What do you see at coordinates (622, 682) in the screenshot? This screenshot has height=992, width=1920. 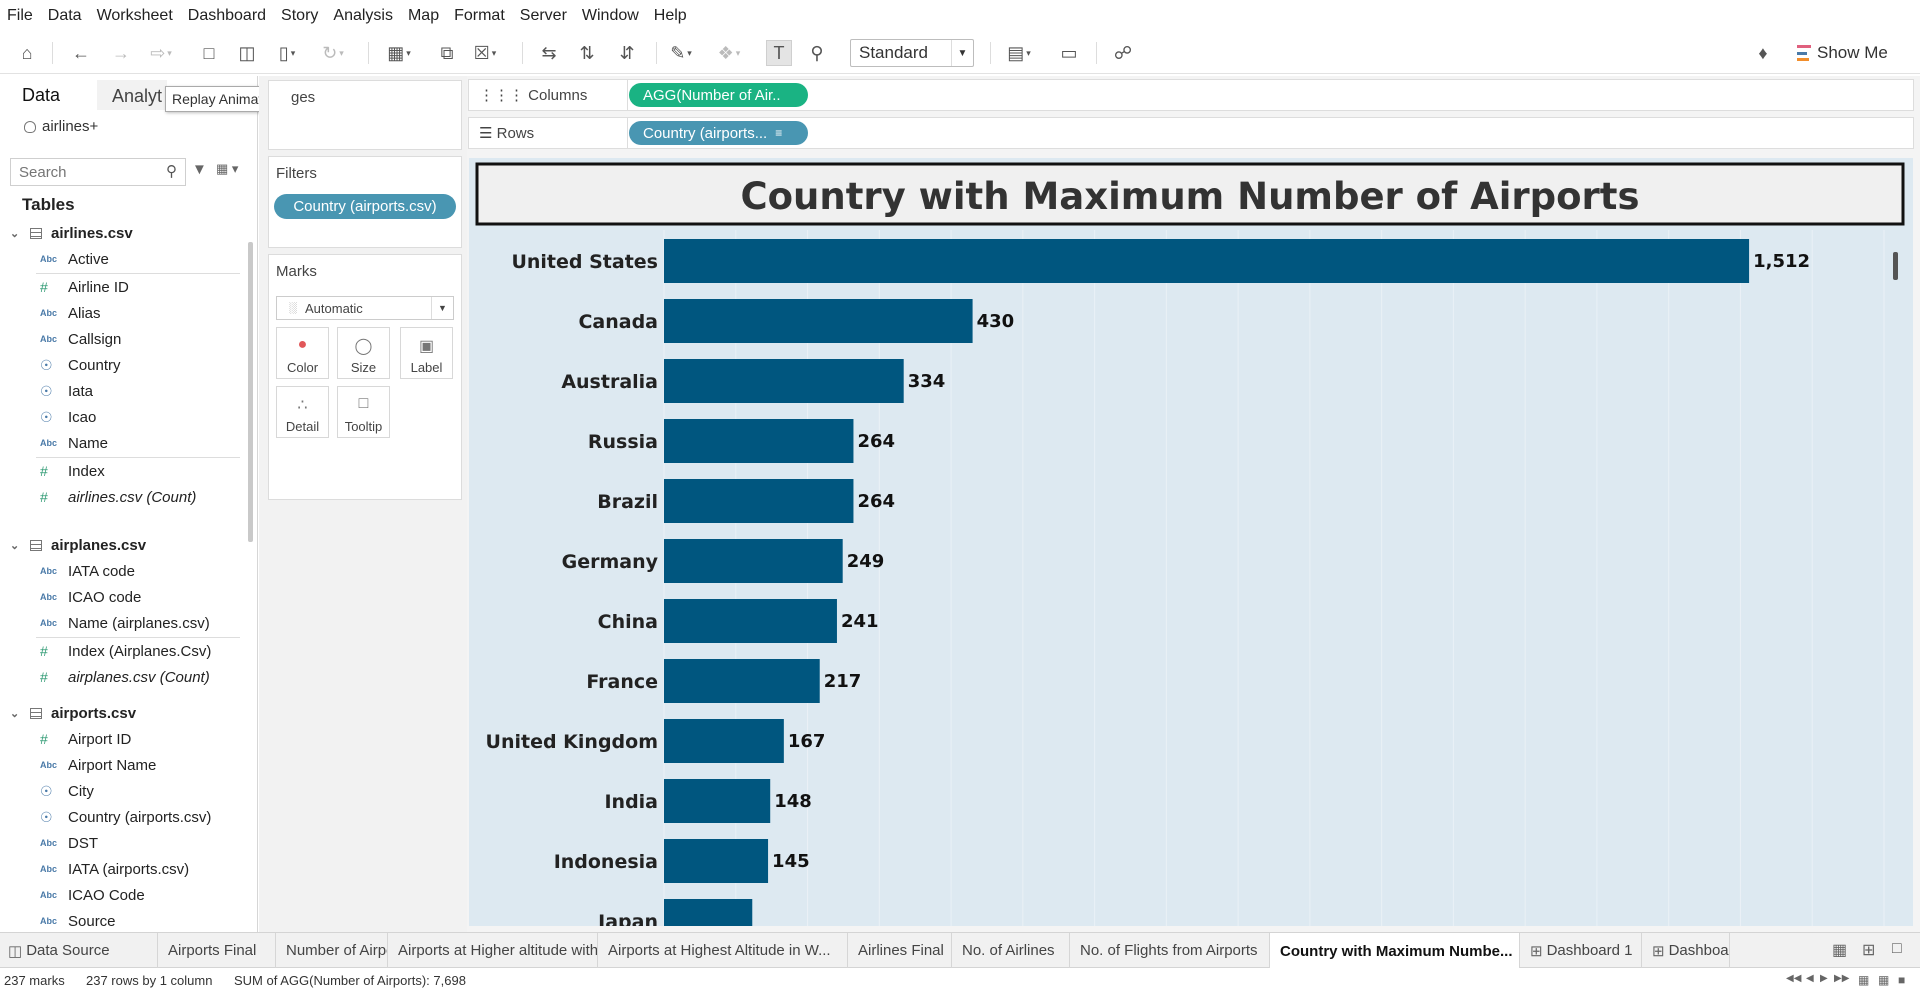 I see `category-label: France` at bounding box center [622, 682].